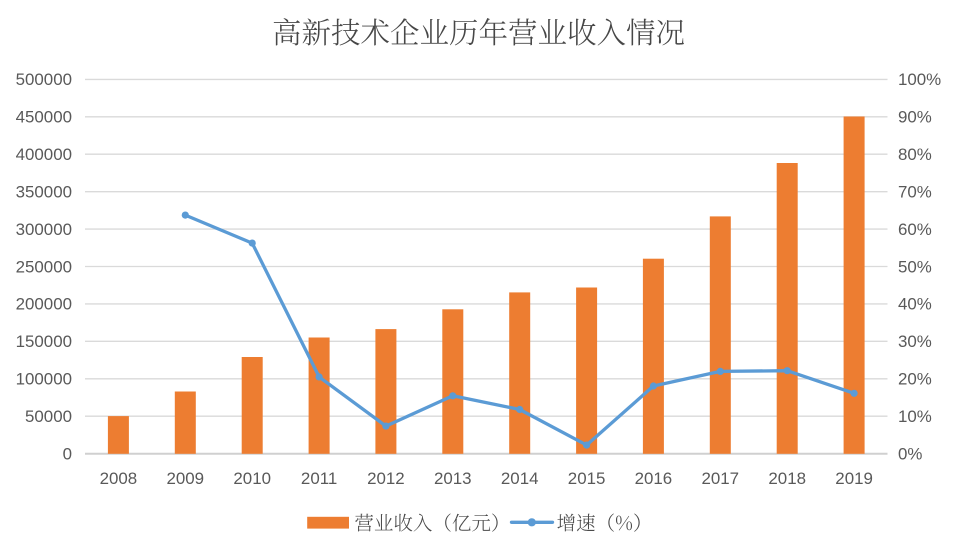 The image size is (957, 552). I want to click on svg-text: 90%, so click(915, 117).